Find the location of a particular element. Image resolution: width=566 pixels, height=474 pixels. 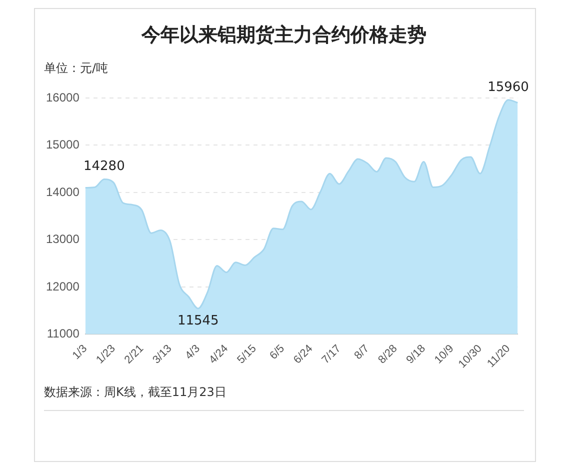

x-tick-label: 8/7 is located at coordinates (362, 352).